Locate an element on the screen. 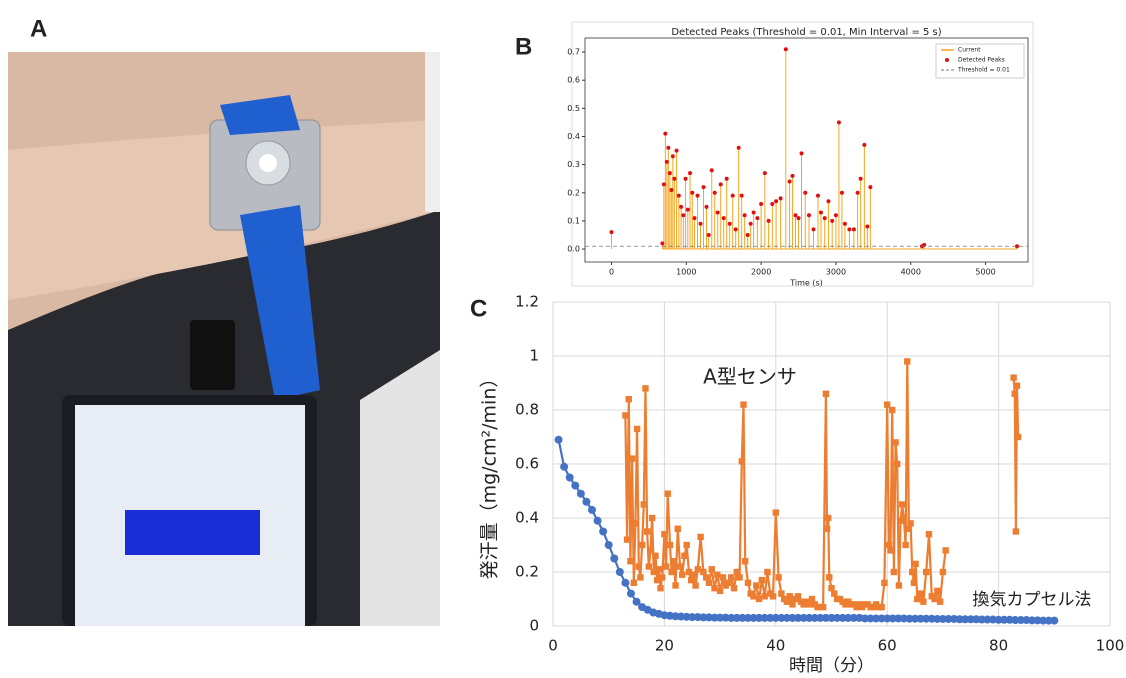 The height and width of the screenshot is (678, 1126). x-tick-label: 100 is located at coordinates (1110, 646).